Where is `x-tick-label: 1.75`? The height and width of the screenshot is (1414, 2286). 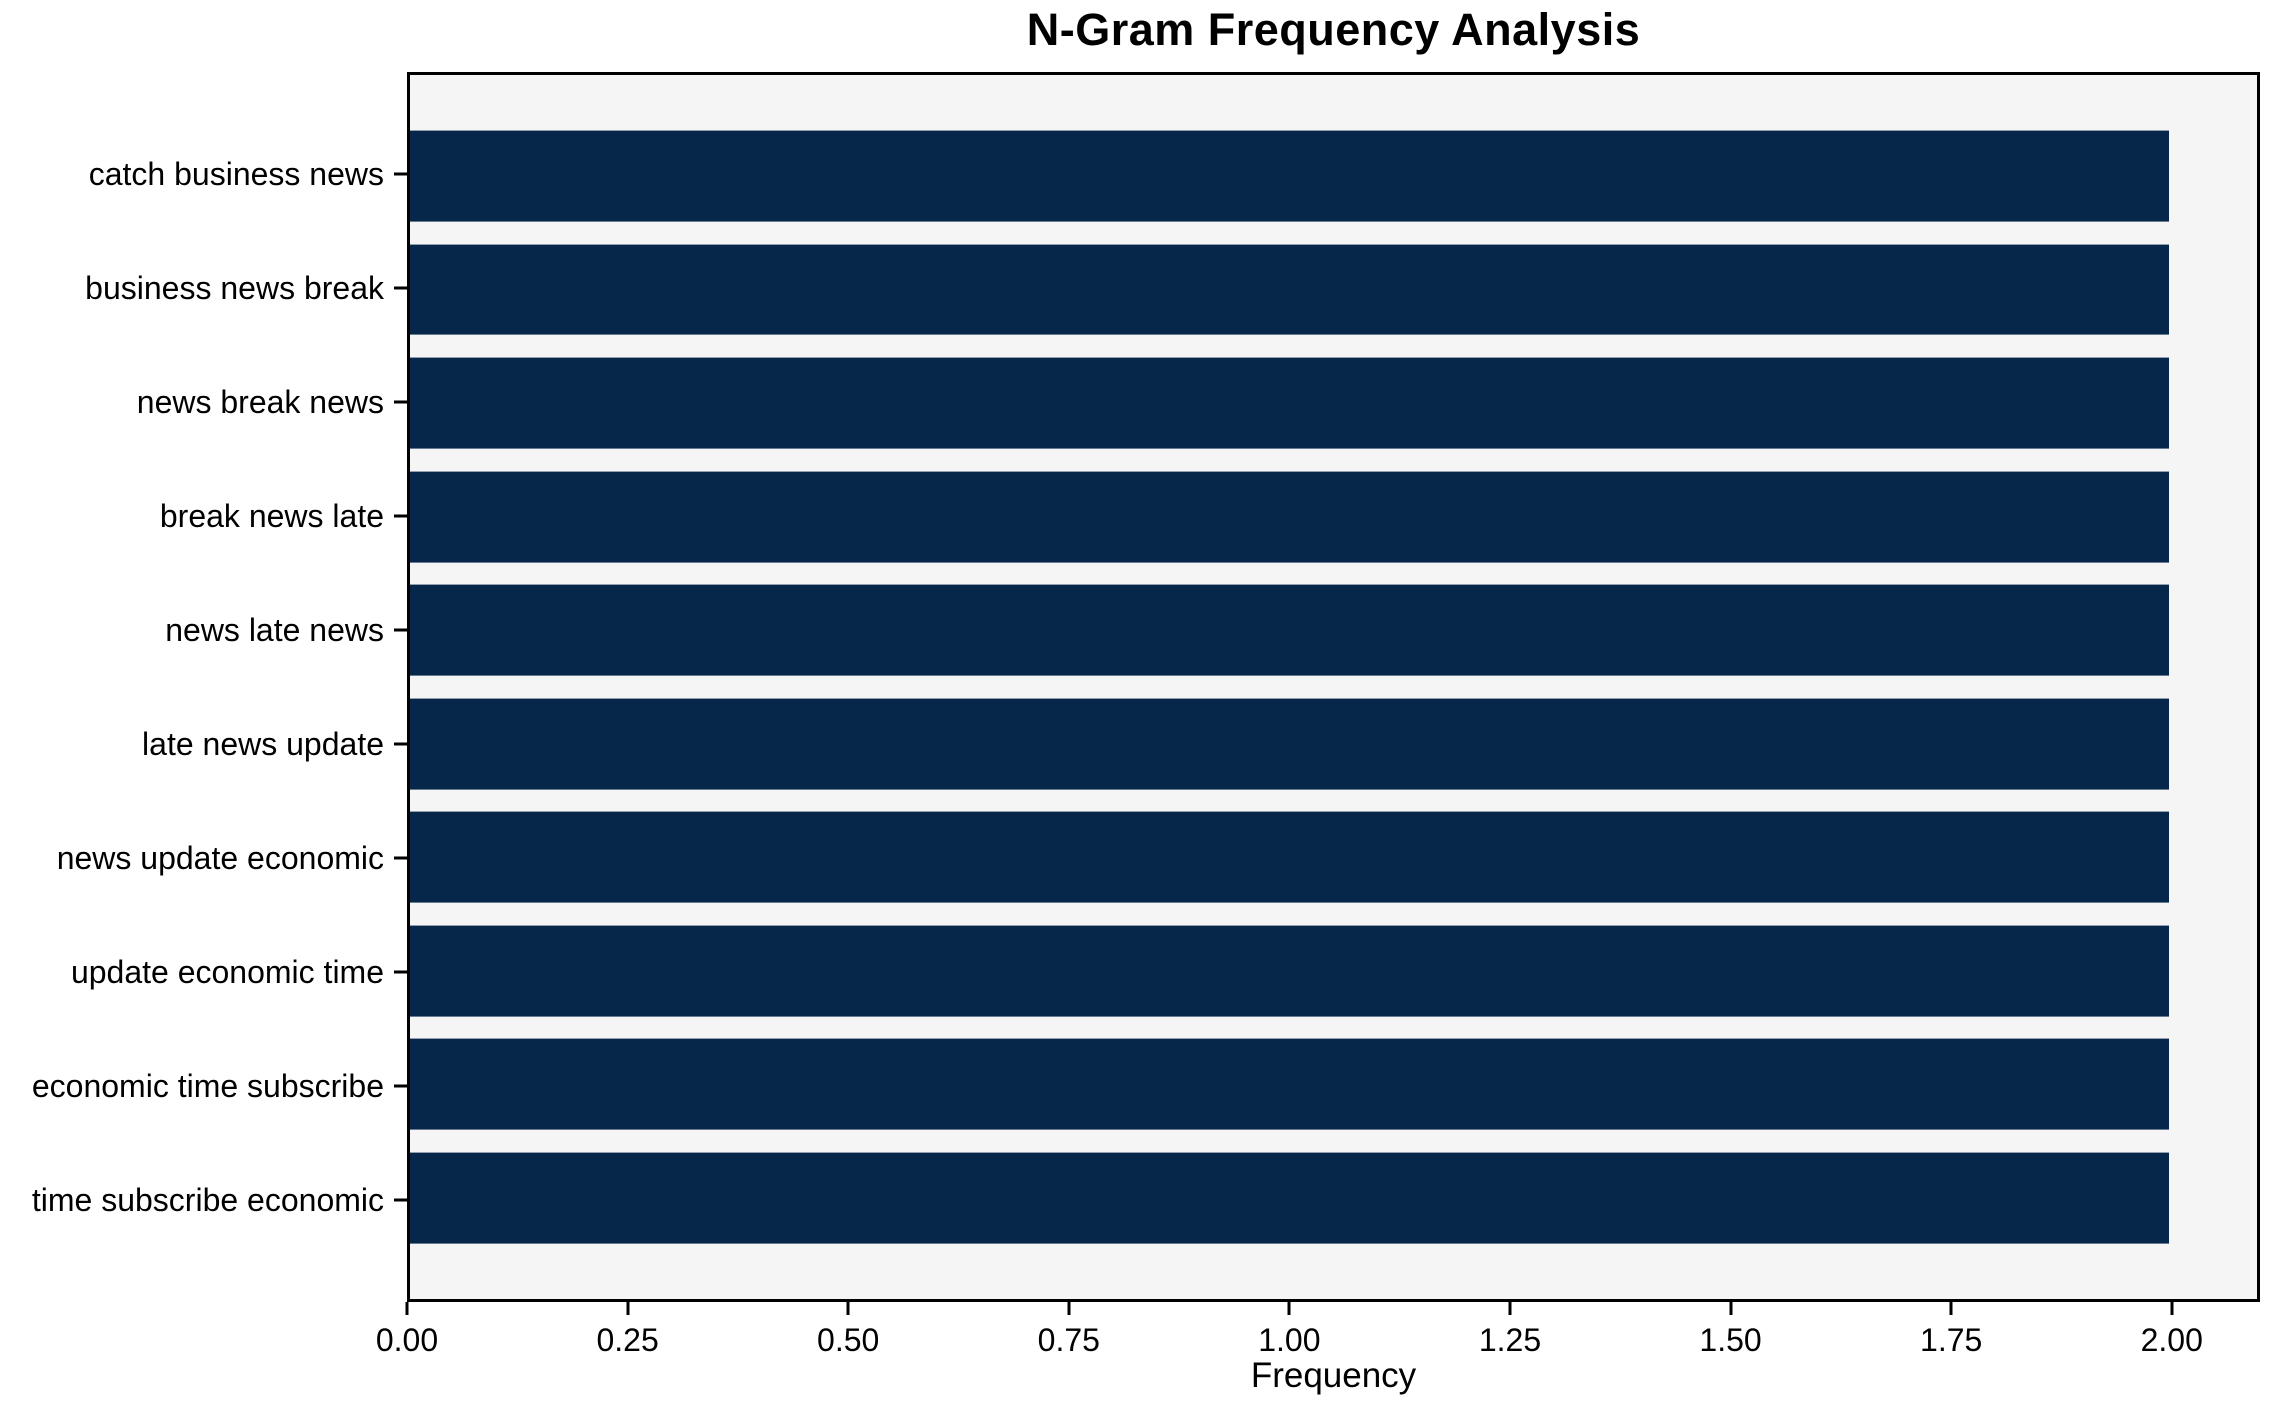
x-tick-label: 1.75 is located at coordinates (1951, 1340).